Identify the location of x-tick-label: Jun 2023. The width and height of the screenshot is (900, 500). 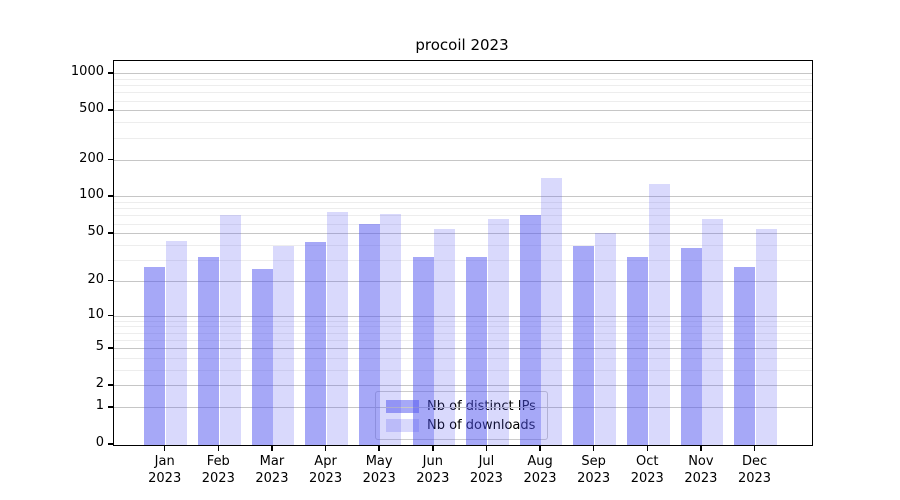
(433, 470).